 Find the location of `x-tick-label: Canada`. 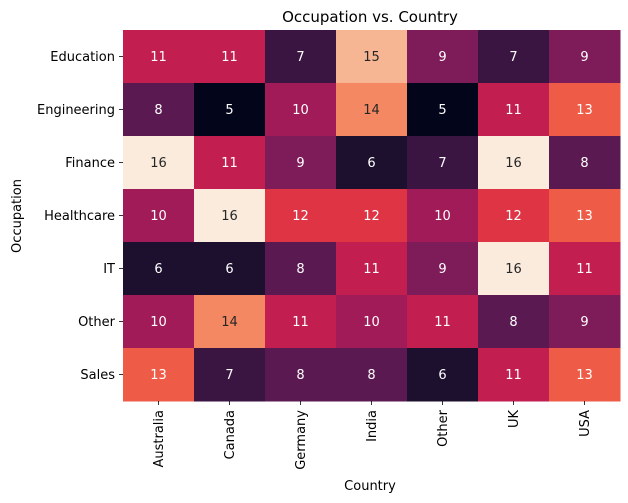

x-tick-label: Canada is located at coordinates (230, 434).